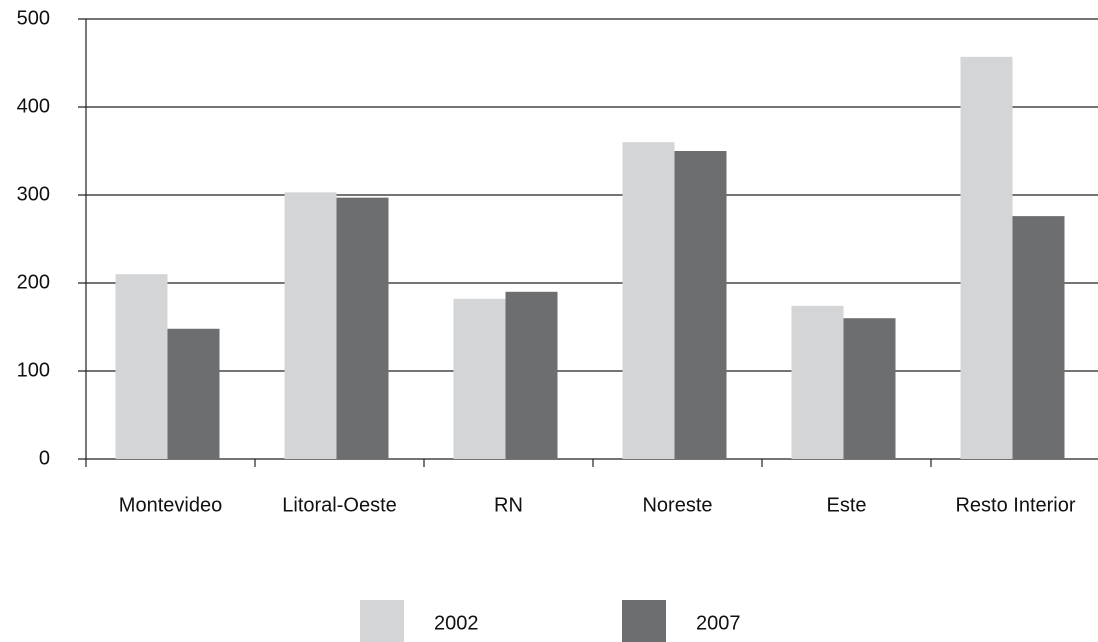  Describe the element at coordinates (44, 458) in the screenshot. I see `y-tick-label: 0` at that location.